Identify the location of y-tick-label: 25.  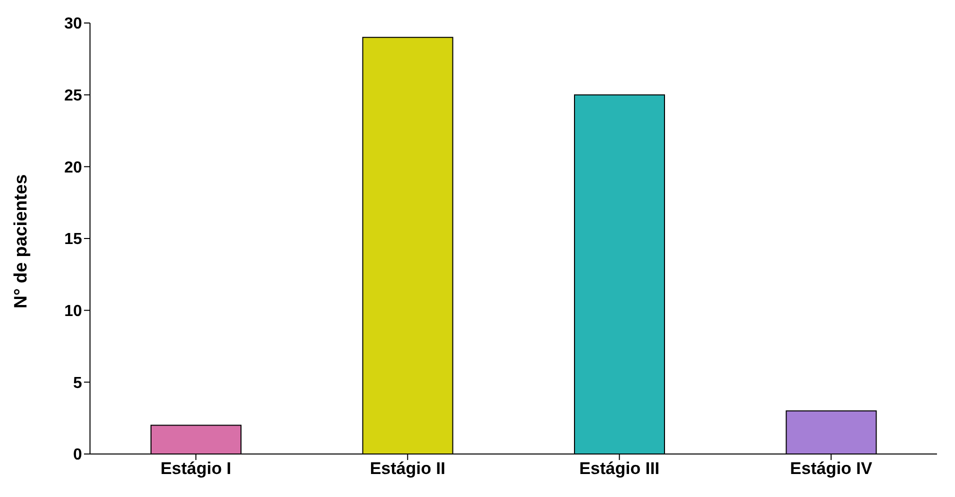
(73, 96).